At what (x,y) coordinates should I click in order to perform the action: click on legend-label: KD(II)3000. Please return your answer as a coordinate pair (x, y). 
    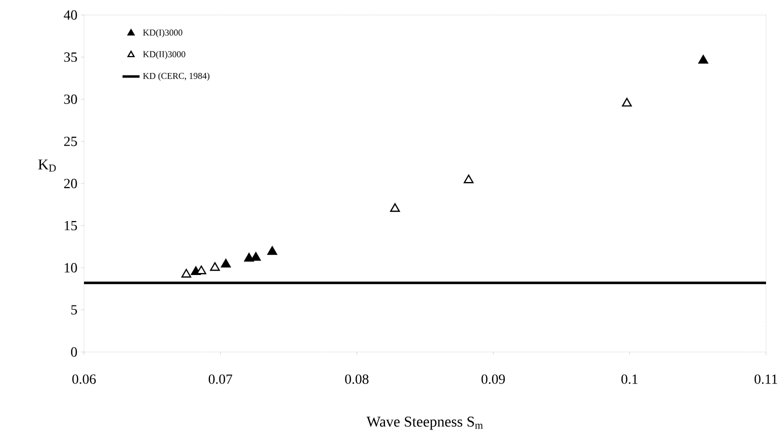
    Looking at the image, I should click on (164, 55).